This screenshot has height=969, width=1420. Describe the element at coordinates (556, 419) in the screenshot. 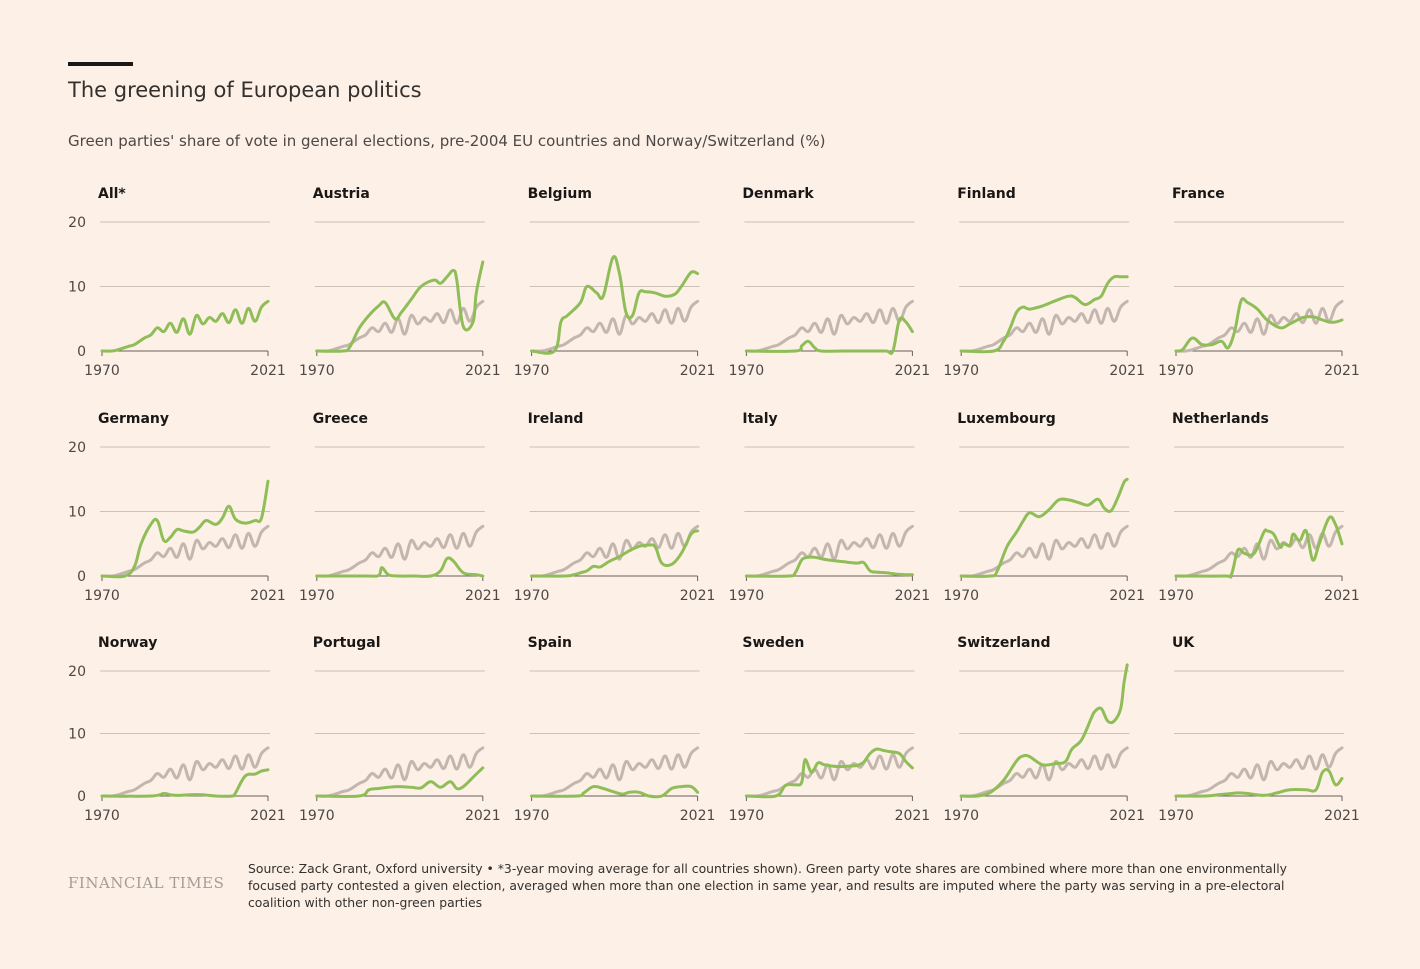

I see `panel-title: Ireland` at that location.